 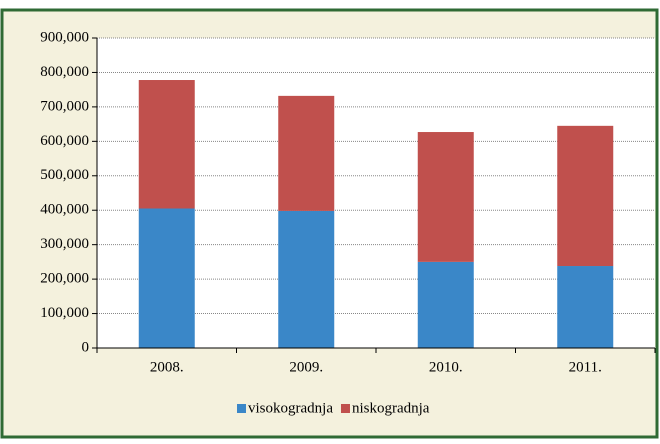 What do you see at coordinates (585, 367) in the screenshot?
I see `x-tick-label: 2011.` at bounding box center [585, 367].